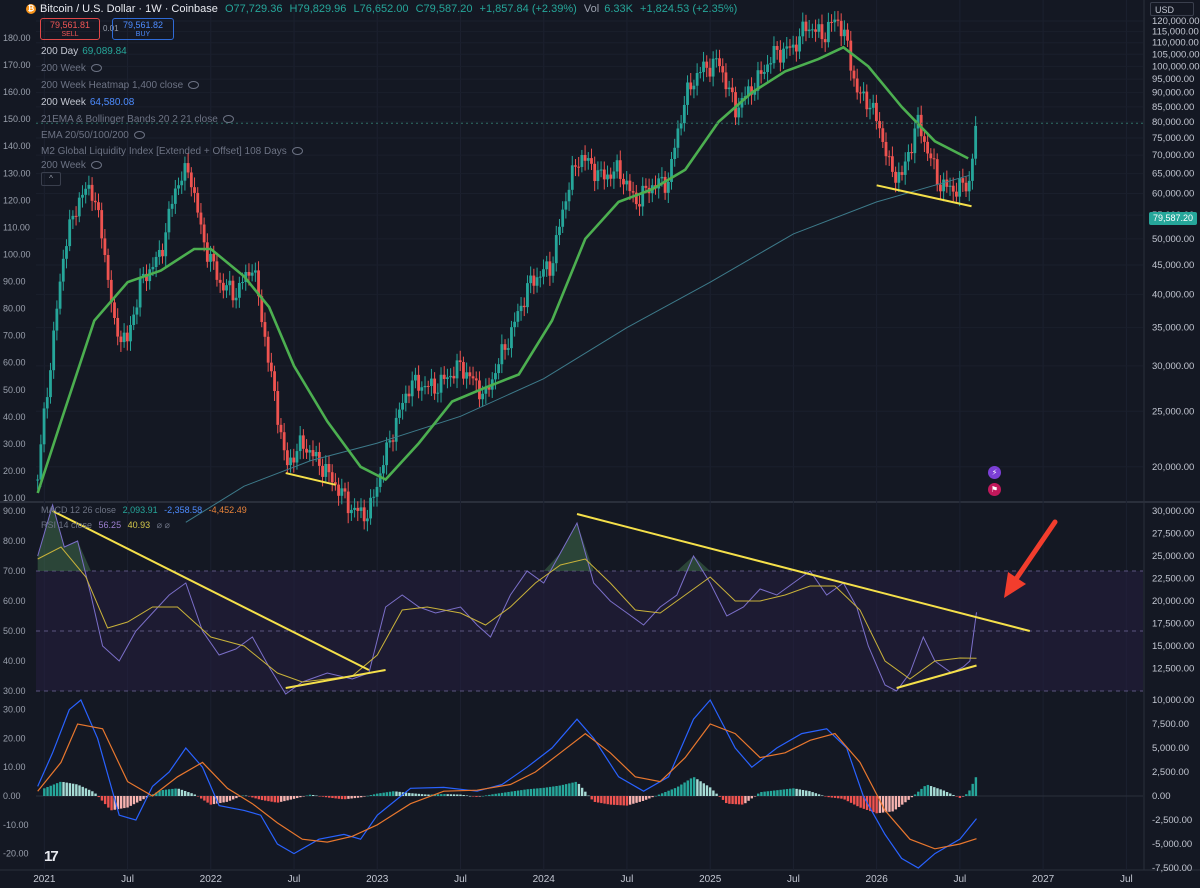  I want to click on left-tick-label: 110.00, so click(16, 227).